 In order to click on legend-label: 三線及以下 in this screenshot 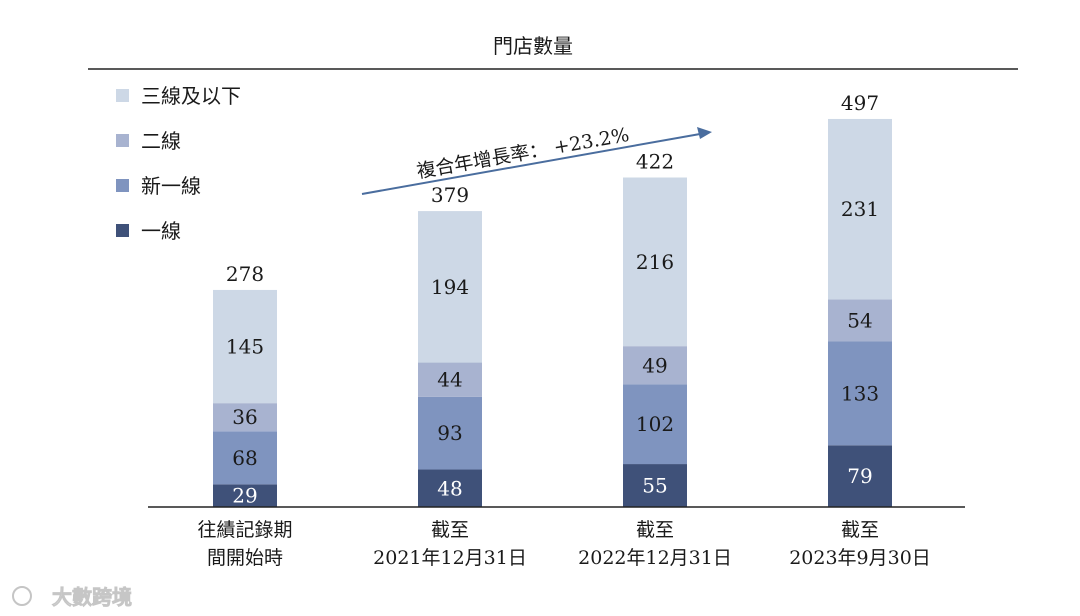, I will do `click(191, 96)`.